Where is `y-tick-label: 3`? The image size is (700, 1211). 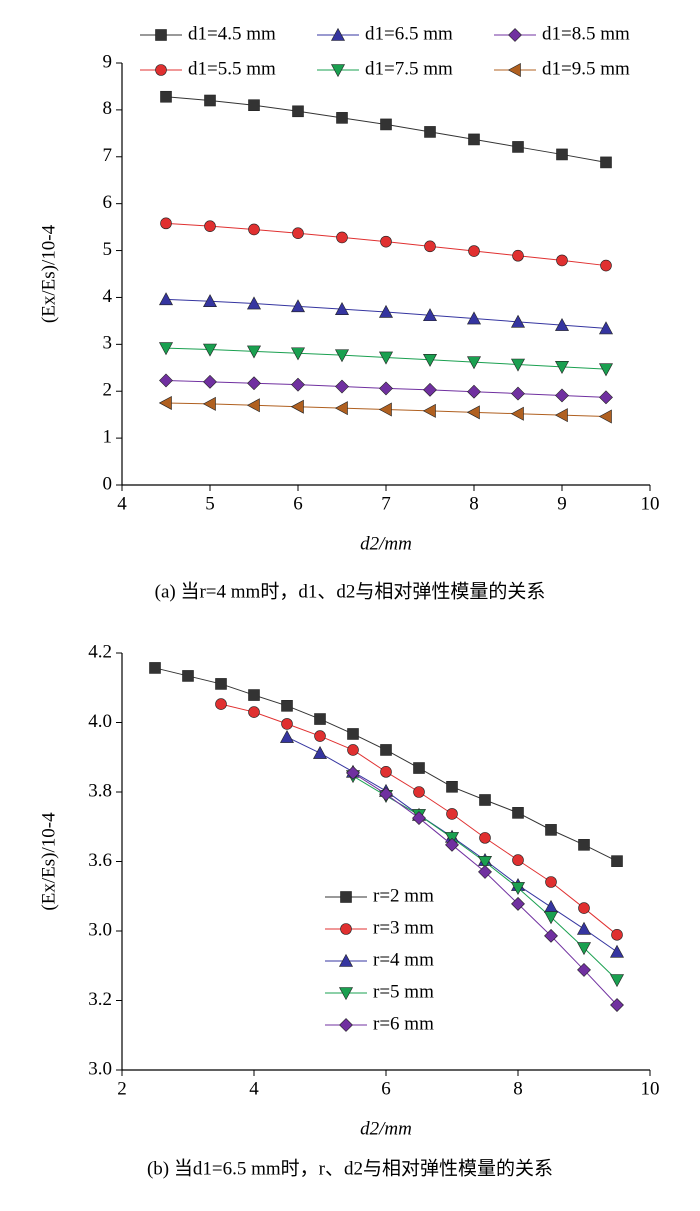 y-tick-label: 3 is located at coordinates (108, 343).